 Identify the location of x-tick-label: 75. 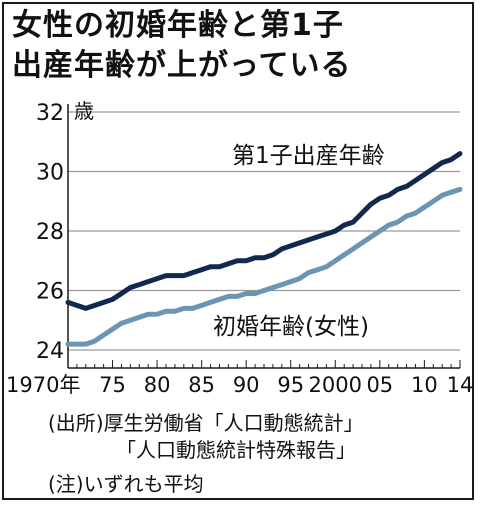
(112, 385).